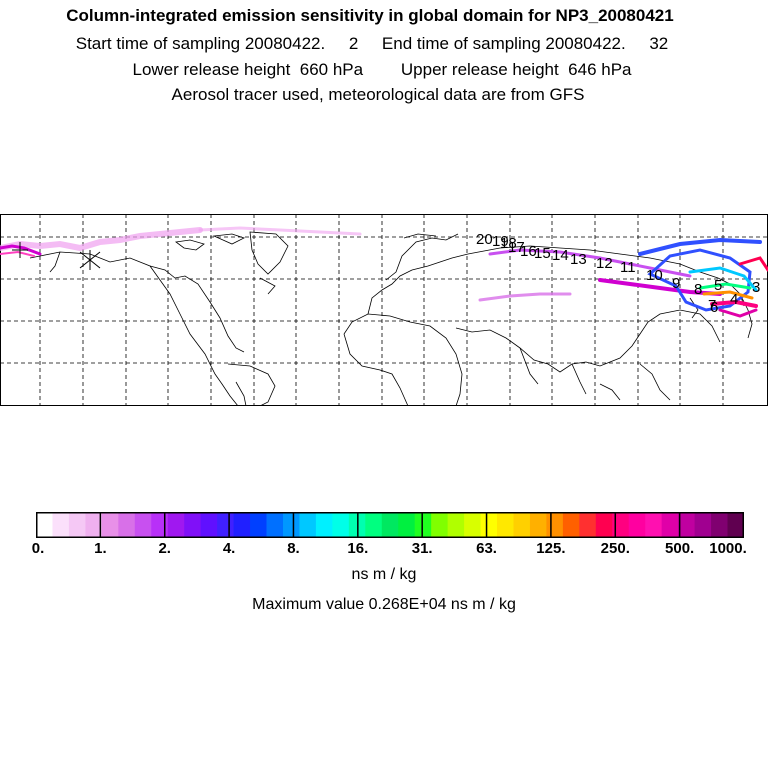 The image size is (768, 768). What do you see at coordinates (229, 548) in the screenshot?
I see `colorbar-tick-label: 4.` at bounding box center [229, 548].